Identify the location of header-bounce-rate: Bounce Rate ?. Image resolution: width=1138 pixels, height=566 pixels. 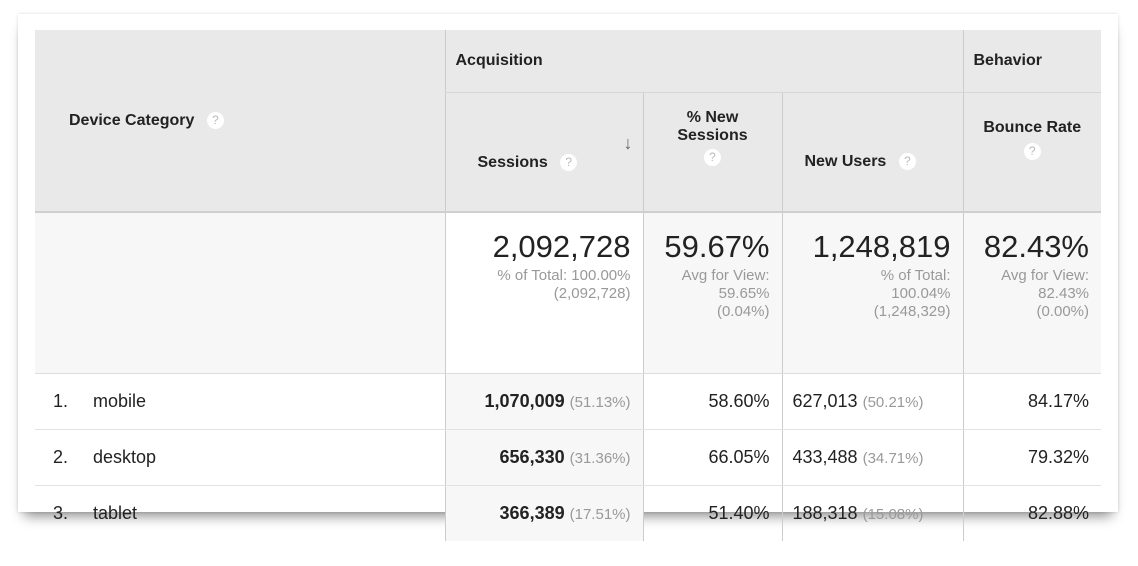
(1031, 152).